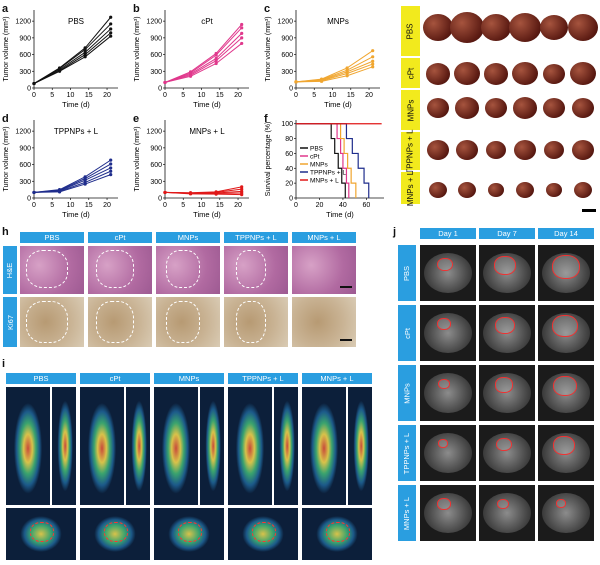  I want to click on y-axis-label: Tumor volume (mm³), so click(268, 48).